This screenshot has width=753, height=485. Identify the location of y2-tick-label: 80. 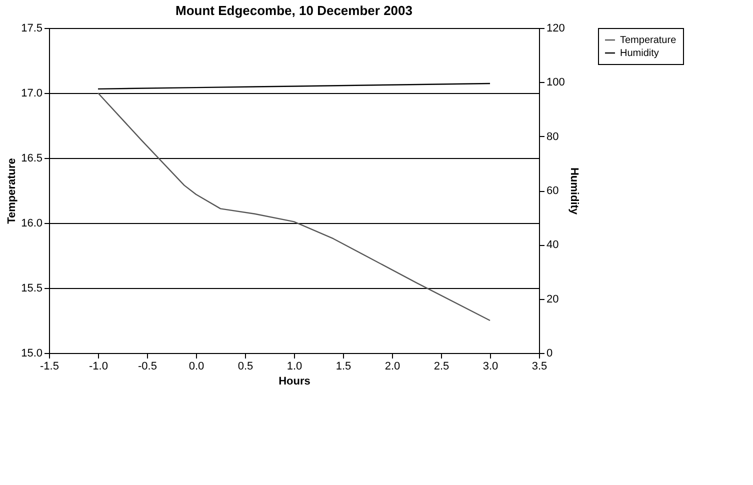
(552, 136).